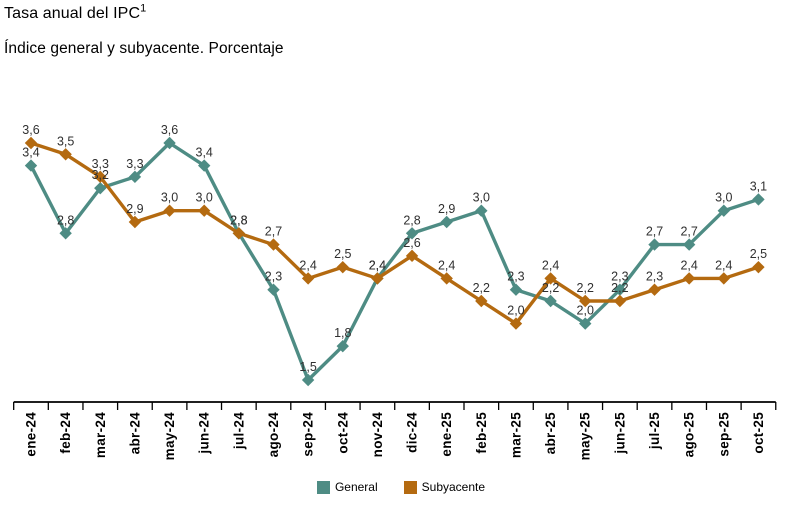  I want to click on legend-item-subyacente: Subyacente, so click(444, 487).